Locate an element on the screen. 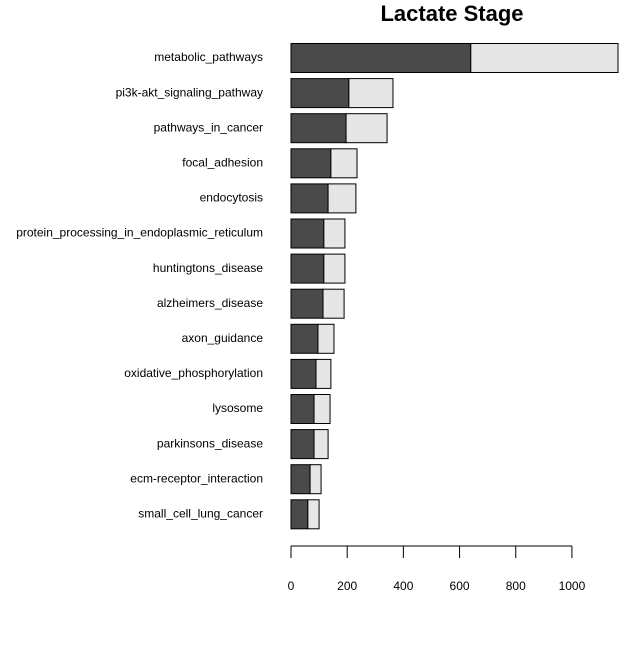  y-tick-label: axon_guidance is located at coordinates (223, 338).